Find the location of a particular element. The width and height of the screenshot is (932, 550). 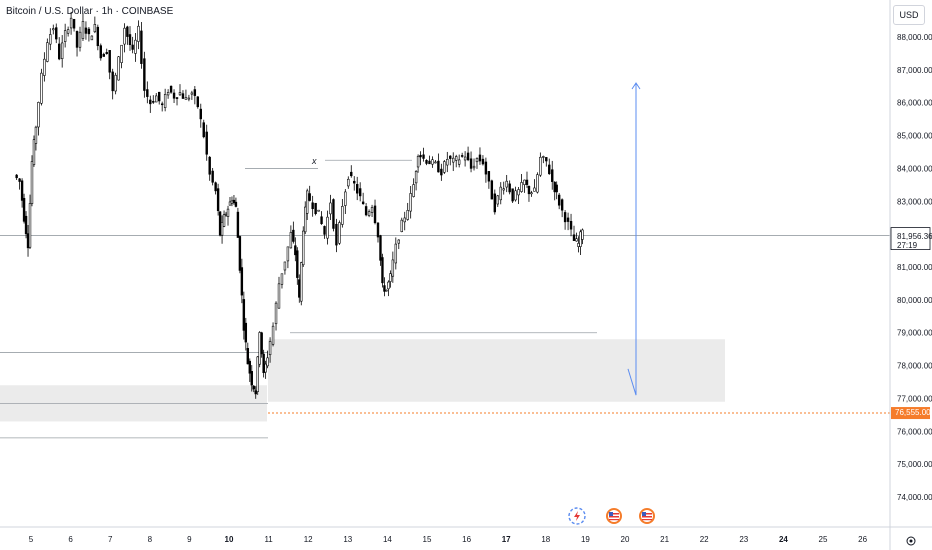

x-tick-label: 22 is located at coordinates (704, 539).